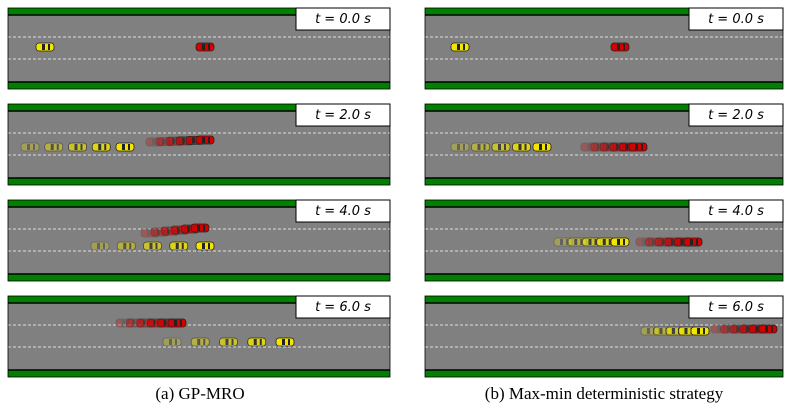 The image size is (795, 411). I want to click on time-label: t = 4.0 s, so click(343, 211).